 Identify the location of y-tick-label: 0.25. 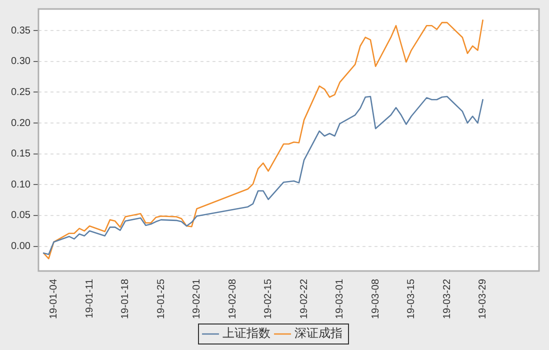
(20, 92).